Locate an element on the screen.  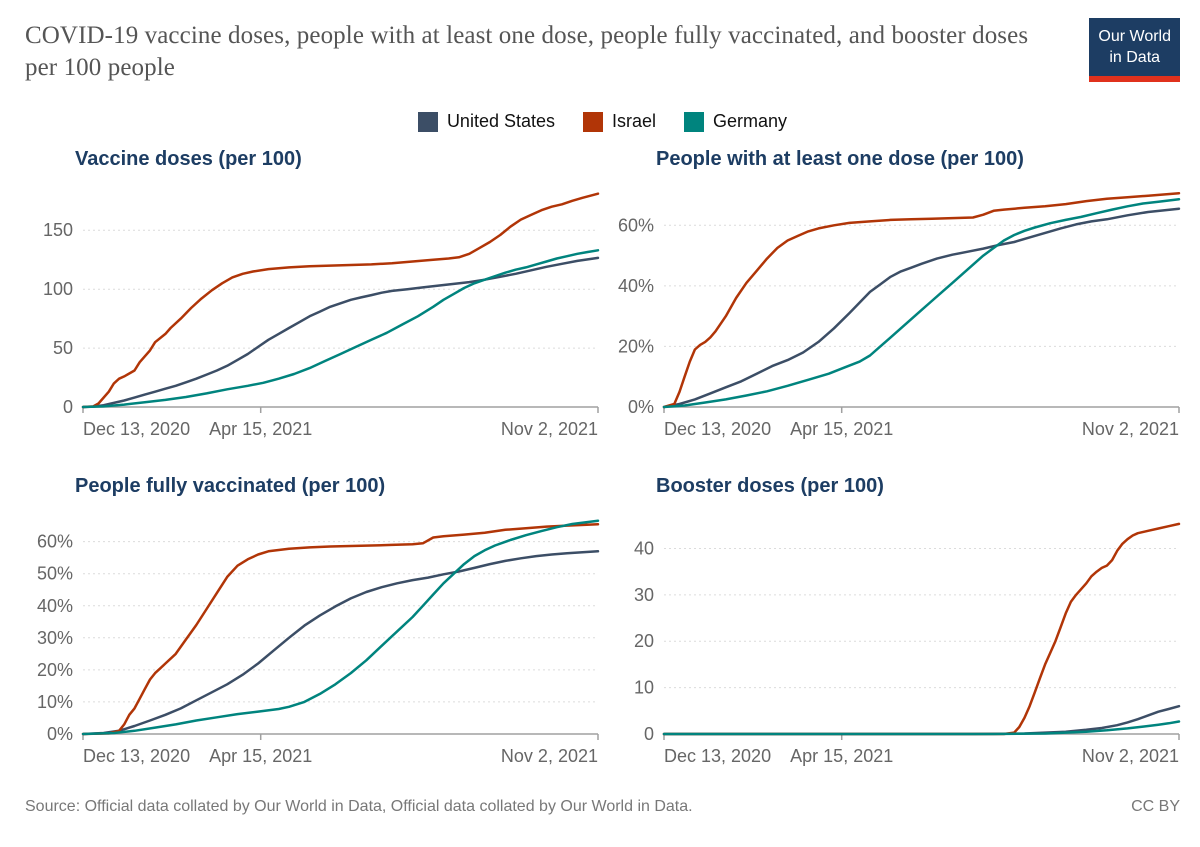
svg-text: 100 is located at coordinates (58, 289).